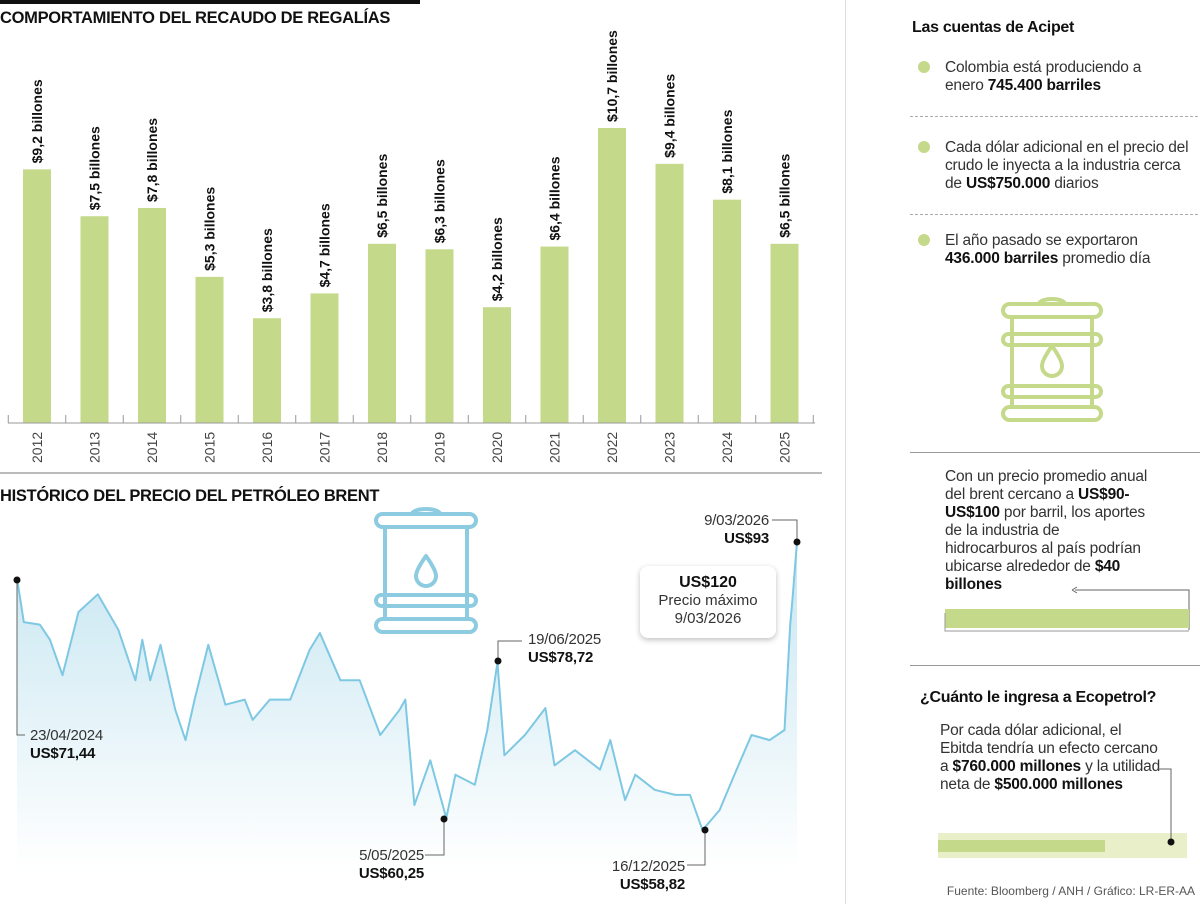  Describe the element at coordinates (498, 661) in the screenshot. I see `point-peak-june` at that location.